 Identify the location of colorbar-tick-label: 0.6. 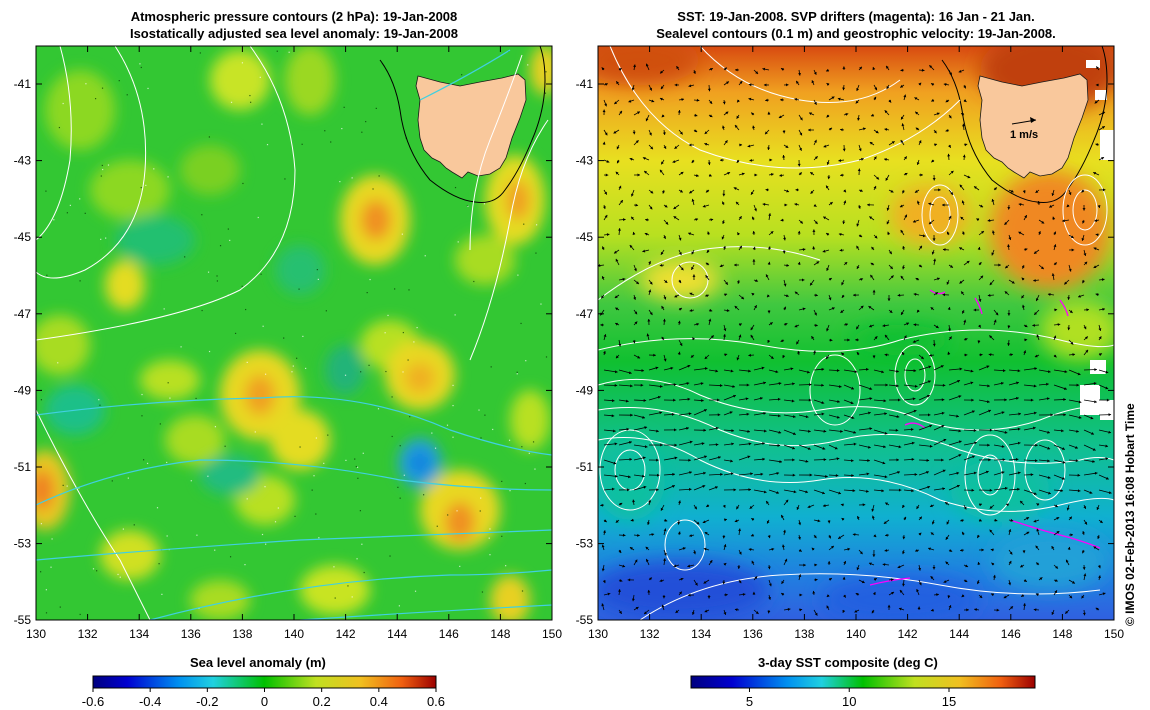
(436, 701).